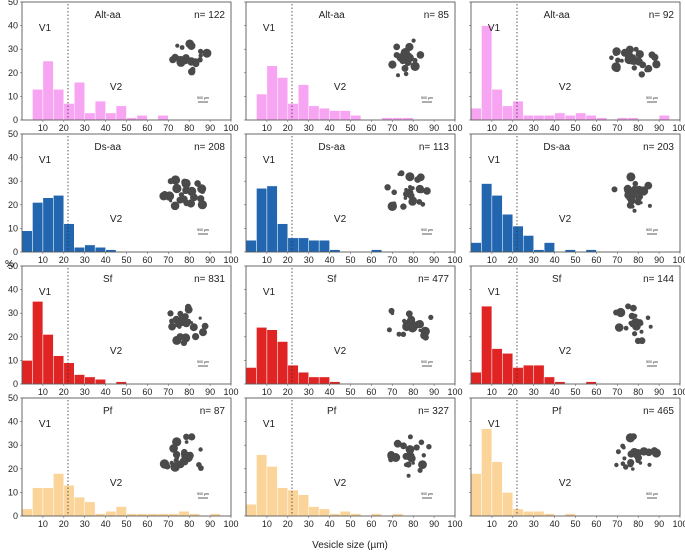  Describe the element at coordinates (126, 260) in the screenshot. I see `x-tick-label: 50` at that location.